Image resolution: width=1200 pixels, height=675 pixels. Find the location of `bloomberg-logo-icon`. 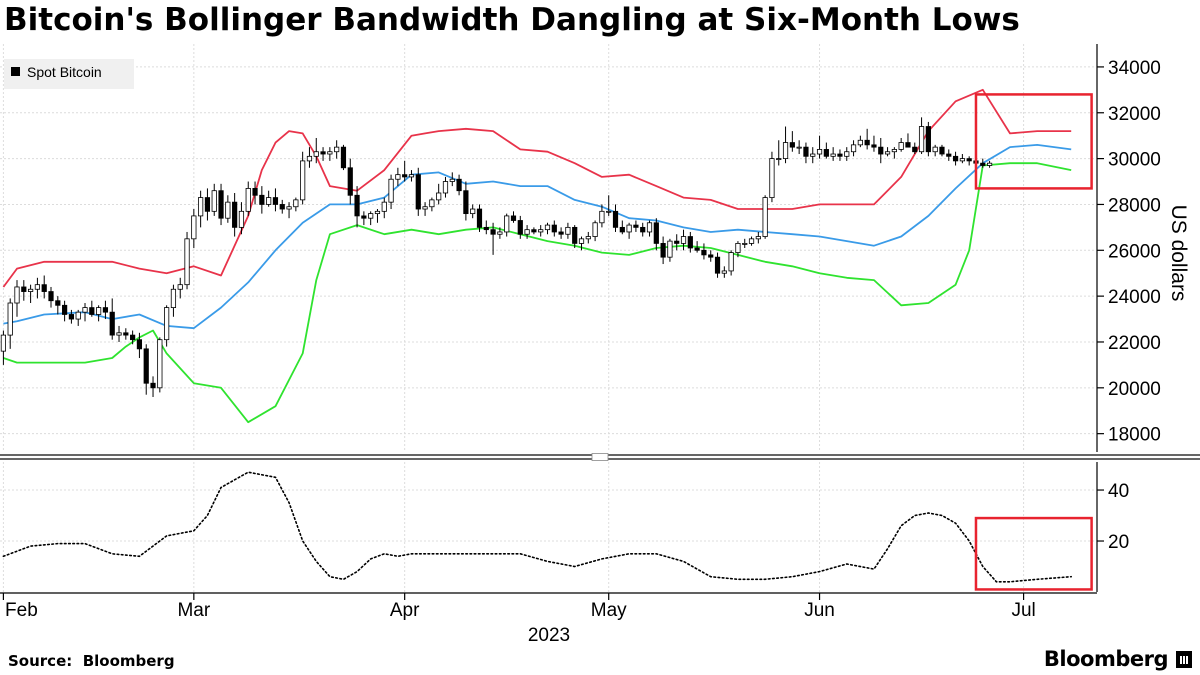

bloomberg-logo-icon is located at coordinates (1184, 659).